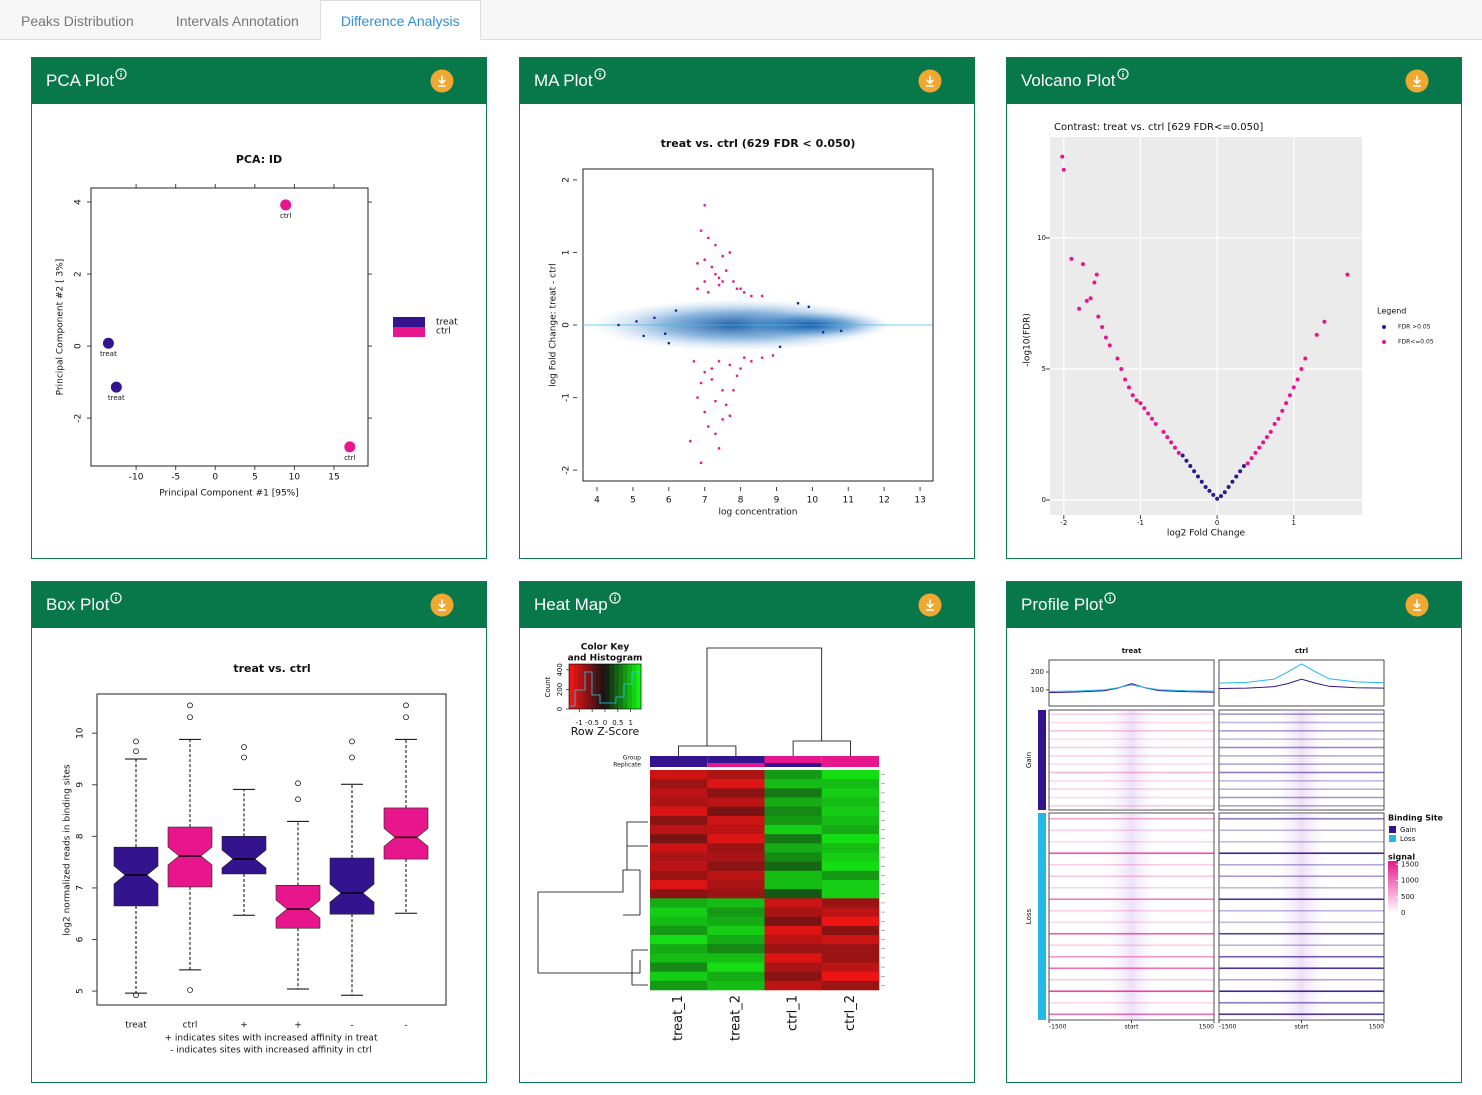 This screenshot has height=1095, width=1482. I want to click on panel: MA Plot, so click(747, 308).